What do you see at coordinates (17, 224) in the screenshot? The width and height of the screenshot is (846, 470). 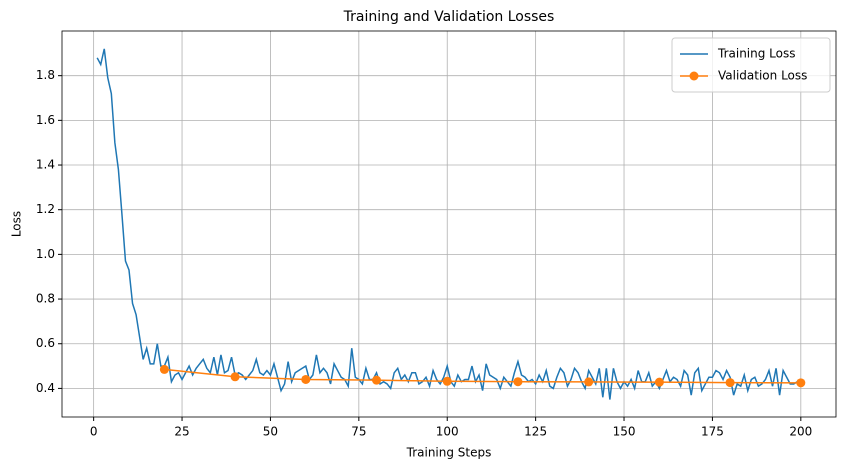 I see `y-axis-label: Loss` at bounding box center [17, 224].